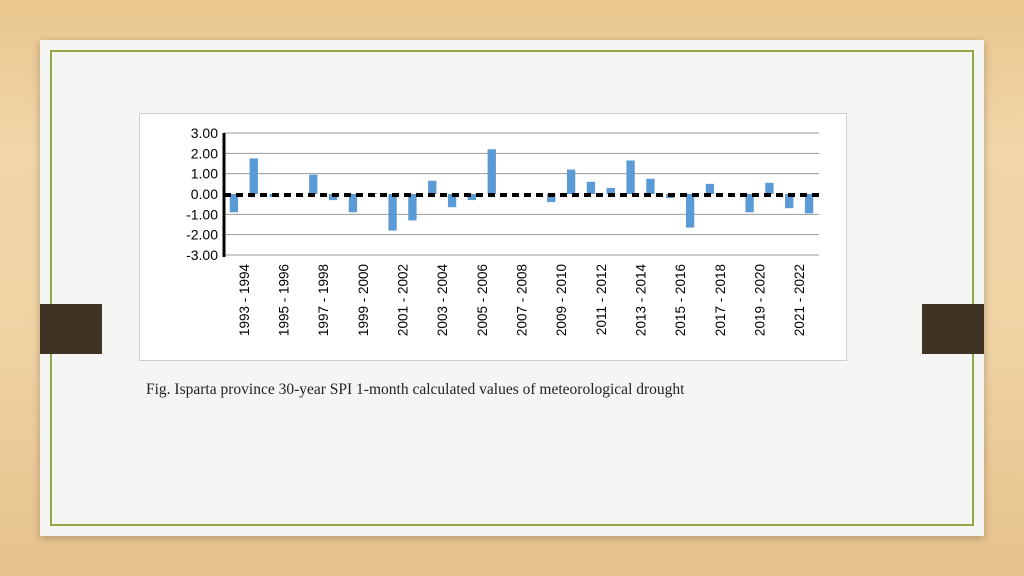 The image size is (1024, 576). Describe the element at coordinates (442, 300) in the screenshot. I see `x-tick-label: 2003 - 2004` at that location.